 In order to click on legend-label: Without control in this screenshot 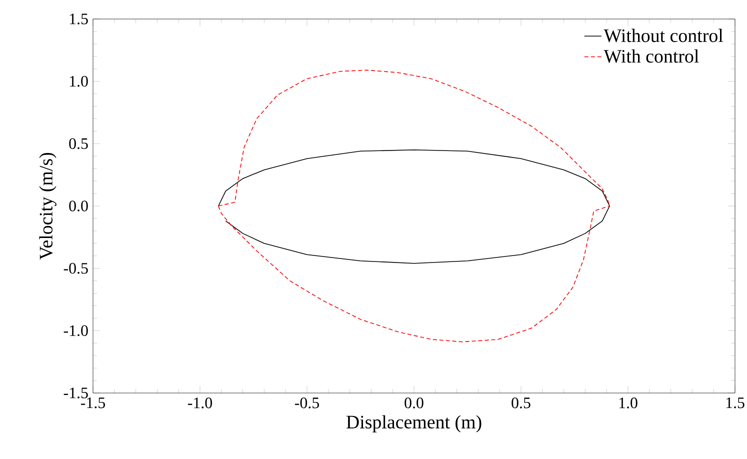, I will do `click(664, 35)`.